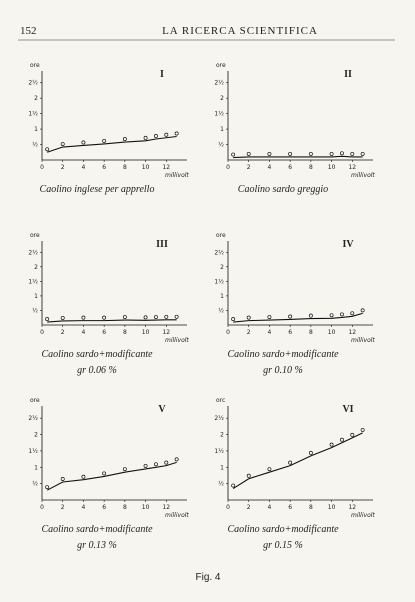  What do you see at coordinates (28, 31) in the screenshot?
I see `page-number: 152` at bounding box center [28, 31].